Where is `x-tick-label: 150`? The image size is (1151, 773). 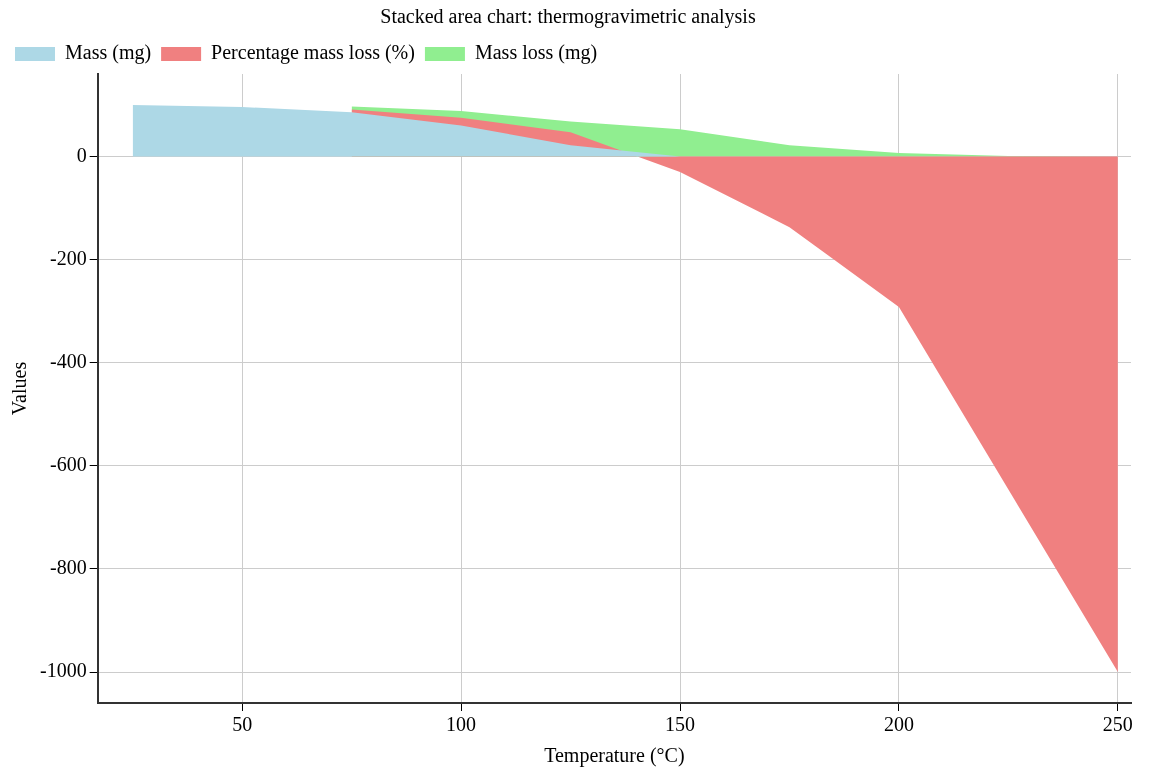 x-tick-label: 150 is located at coordinates (680, 724).